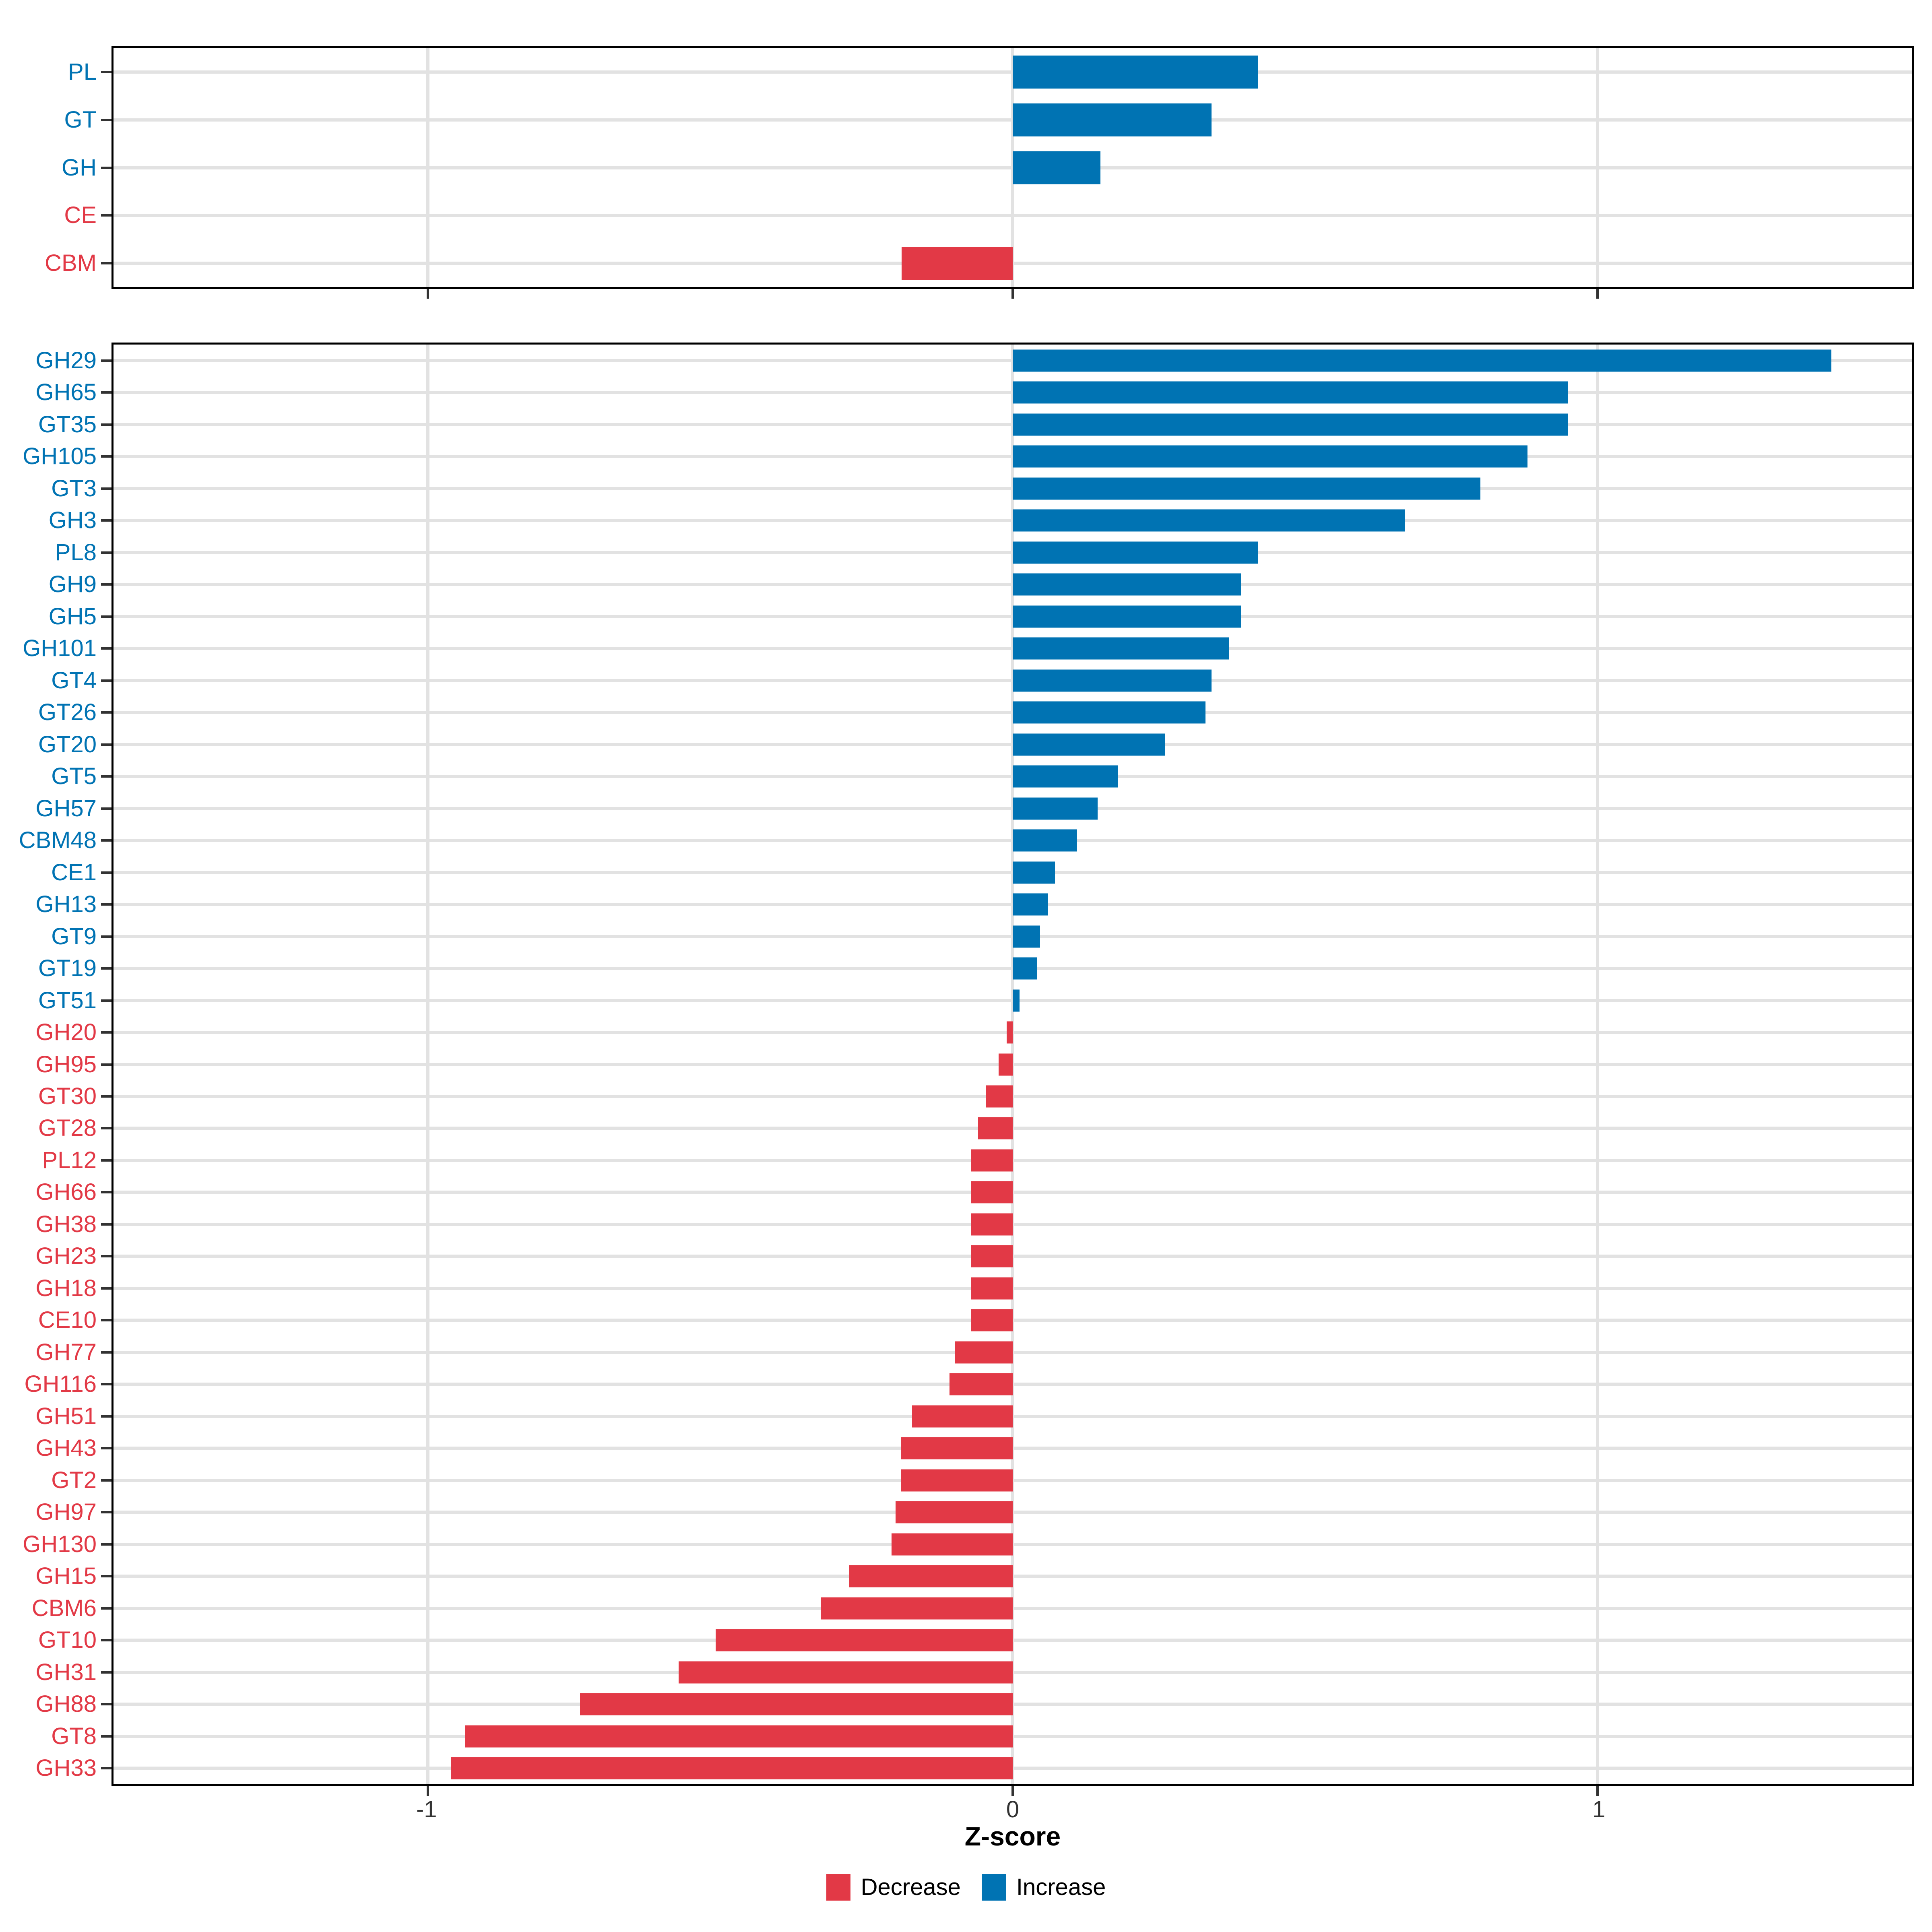 The width and height of the screenshot is (1932, 1932). Describe the element at coordinates (66, 1064) in the screenshot. I see `category-label-GH95: GH95` at that location.